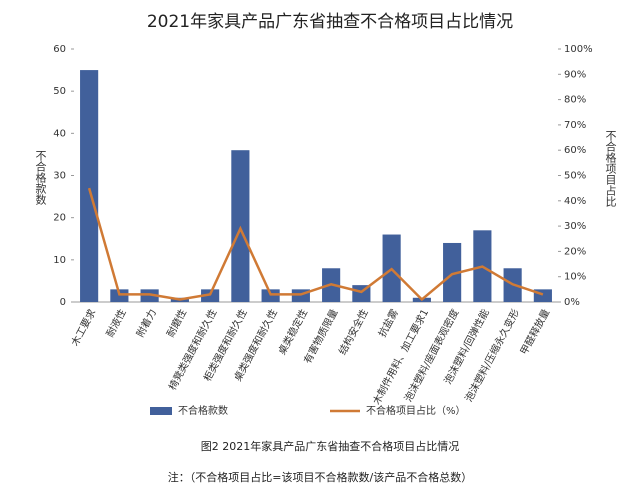 The height and width of the screenshot is (499, 640). Describe the element at coordinates (575, 74) in the screenshot. I see `y2-tick-label: 90%` at that location.